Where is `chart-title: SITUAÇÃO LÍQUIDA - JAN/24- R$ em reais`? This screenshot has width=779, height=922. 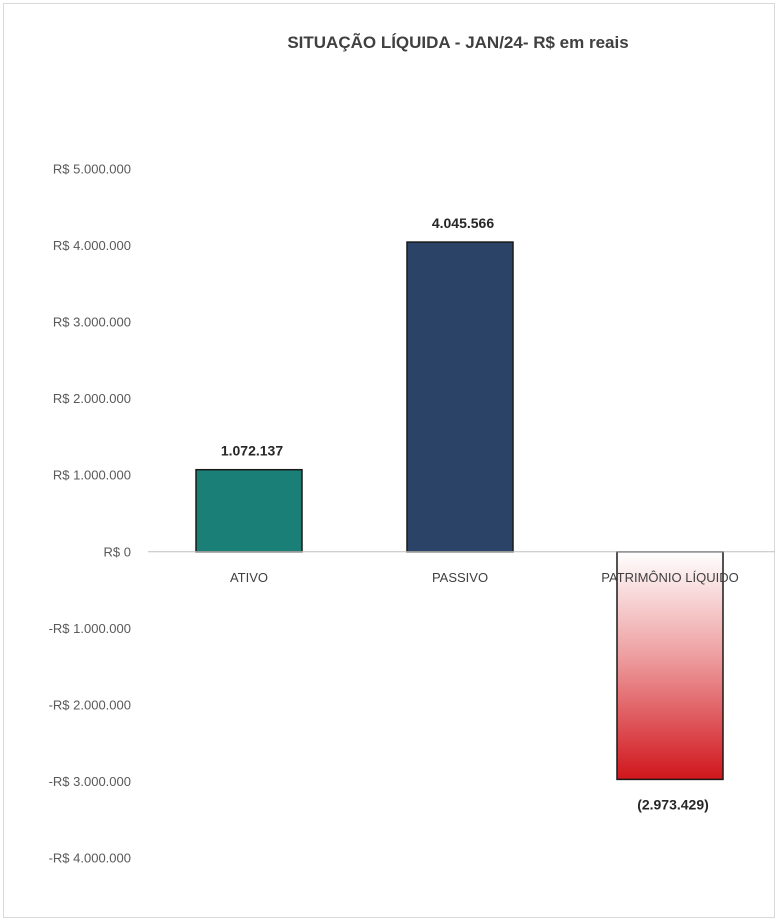 chart-title: SITUAÇÃO LÍQUIDA - JAN/24- R$ em reais is located at coordinates (457, 42).